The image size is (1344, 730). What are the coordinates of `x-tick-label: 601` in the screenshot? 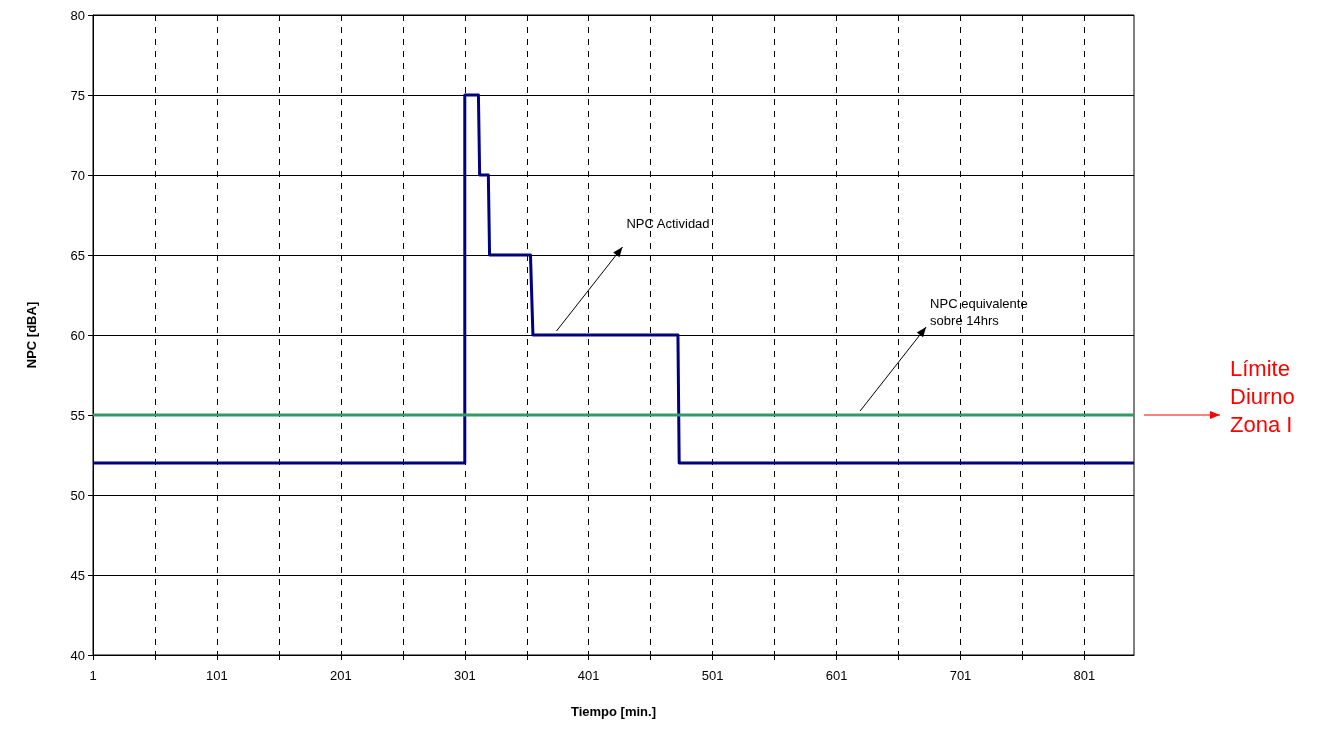 It's located at (836, 675).